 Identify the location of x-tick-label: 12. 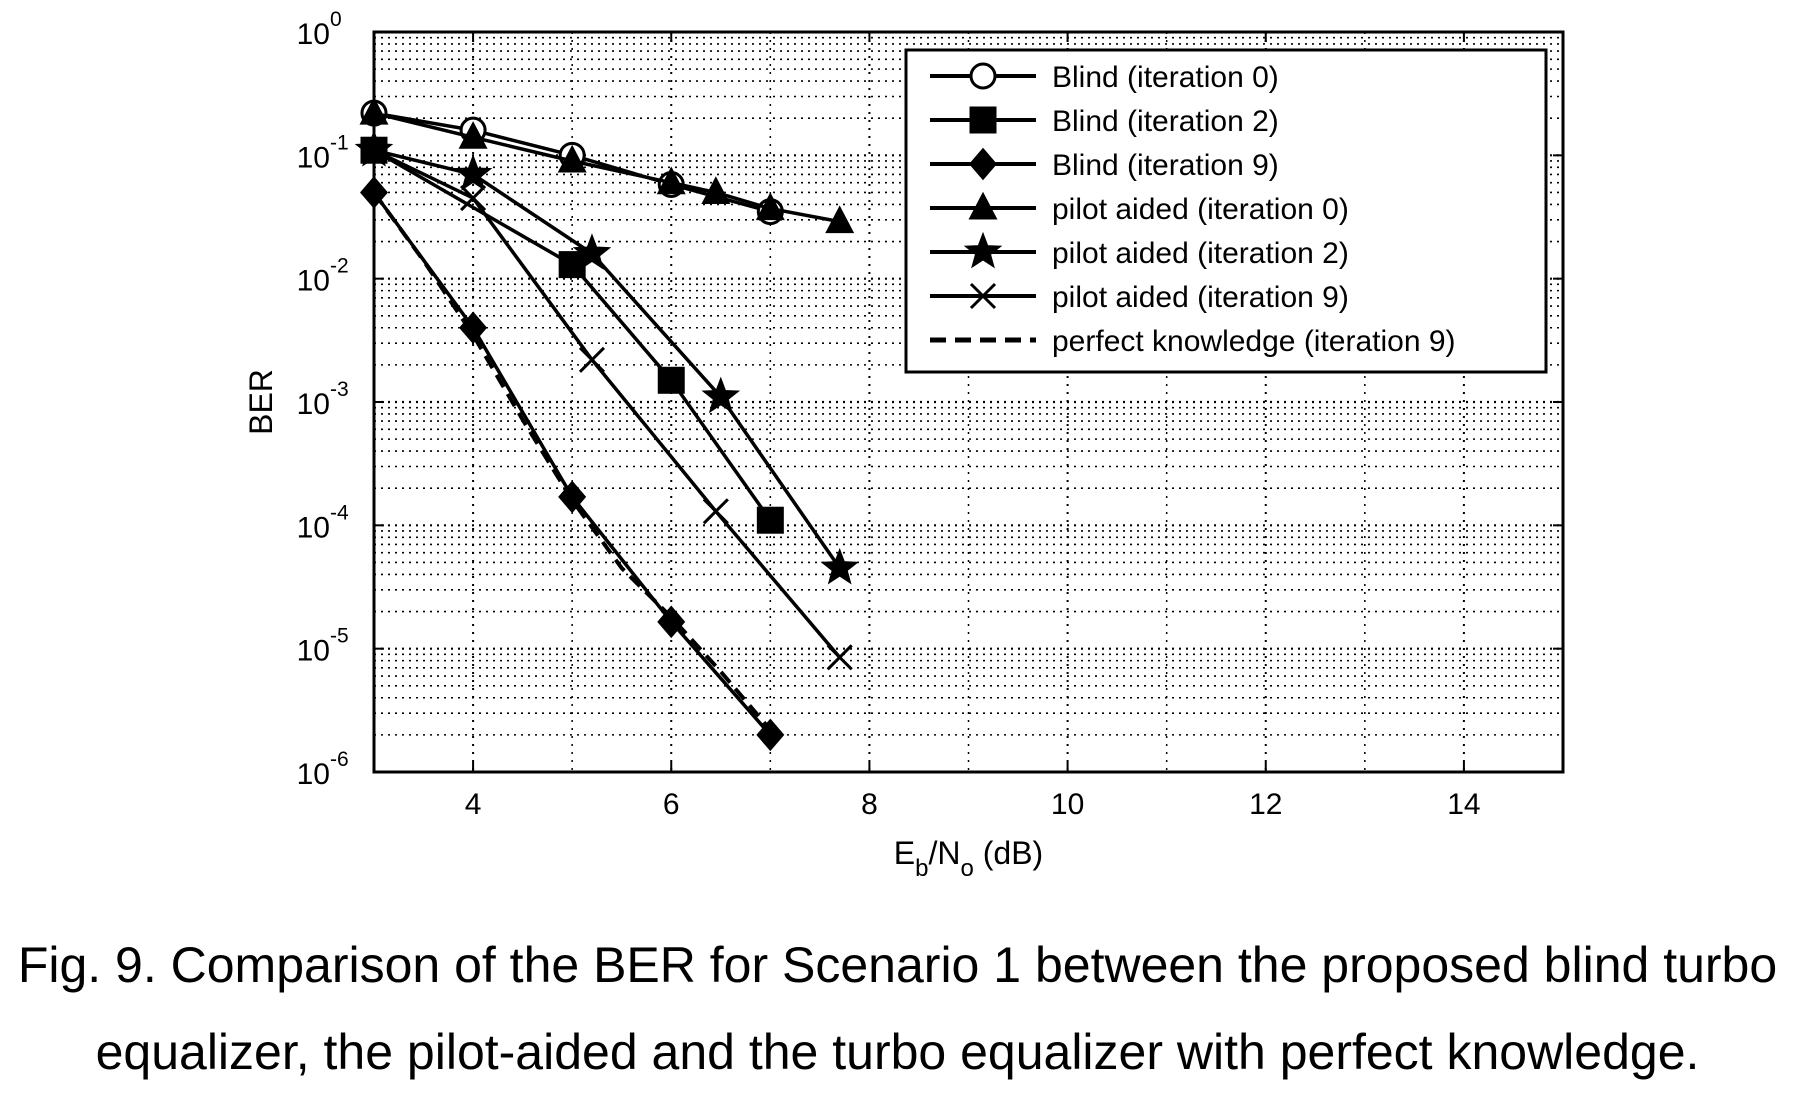
(1265, 804).